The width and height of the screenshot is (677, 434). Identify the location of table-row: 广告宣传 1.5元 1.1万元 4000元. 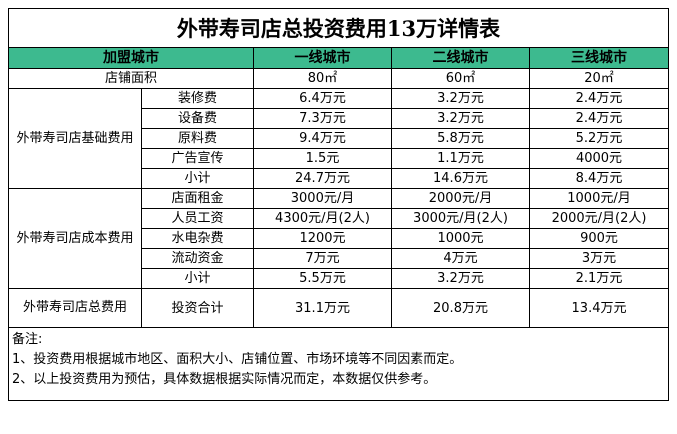
(339, 158).